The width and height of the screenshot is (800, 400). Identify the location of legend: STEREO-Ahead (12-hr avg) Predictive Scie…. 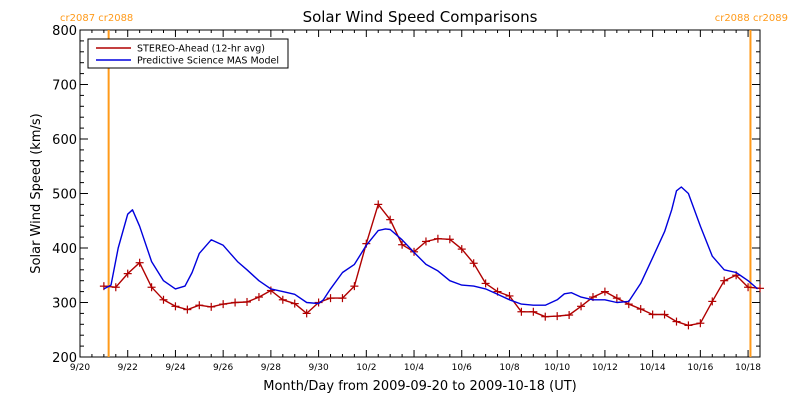
(188, 53).